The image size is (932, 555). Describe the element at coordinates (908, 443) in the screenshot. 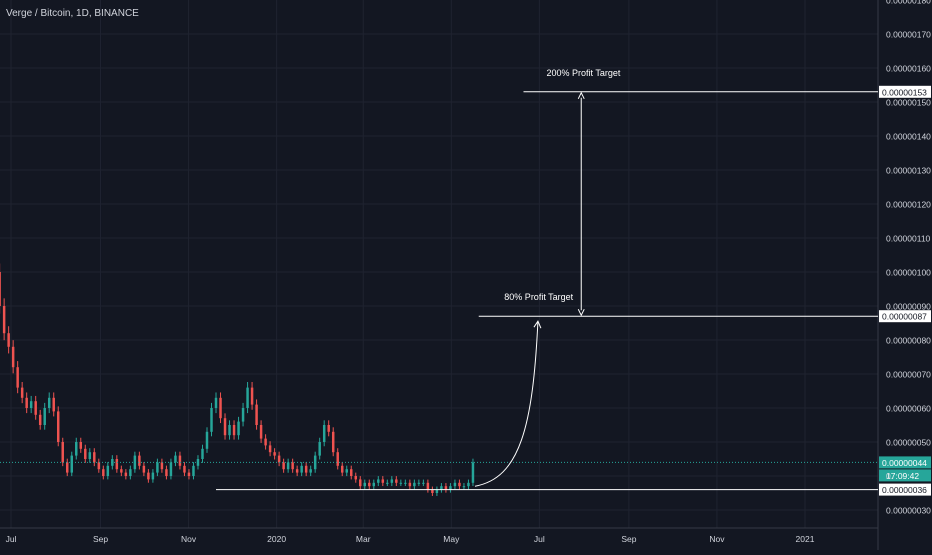

I see `y-tick-label: 0.00000050` at that location.